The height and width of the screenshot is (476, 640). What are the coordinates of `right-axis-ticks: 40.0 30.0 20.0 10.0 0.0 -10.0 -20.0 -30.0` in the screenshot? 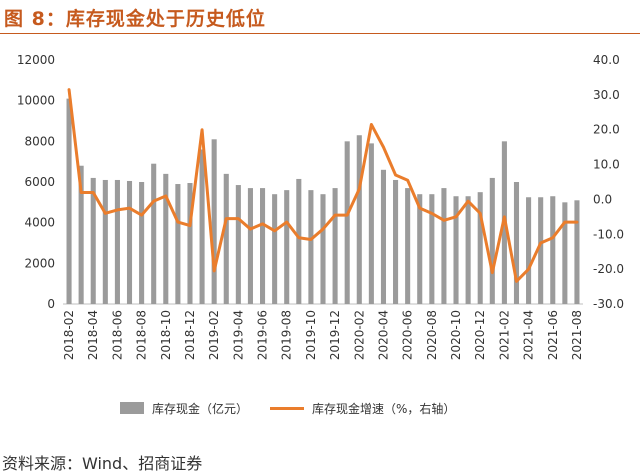 It's located at (608, 182).